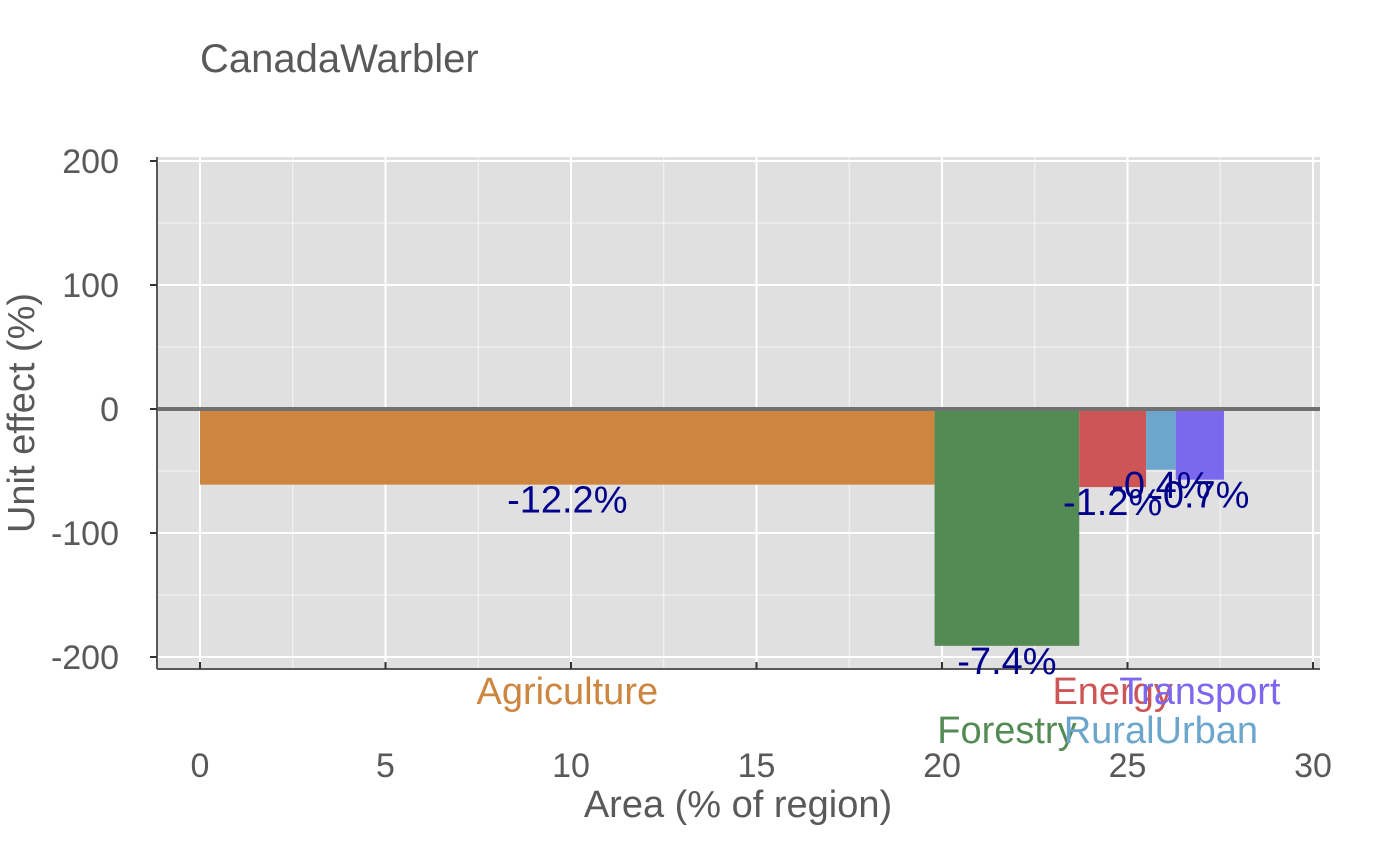  What do you see at coordinates (85, 658) in the screenshot?
I see `y-tick-label: -200` at bounding box center [85, 658].